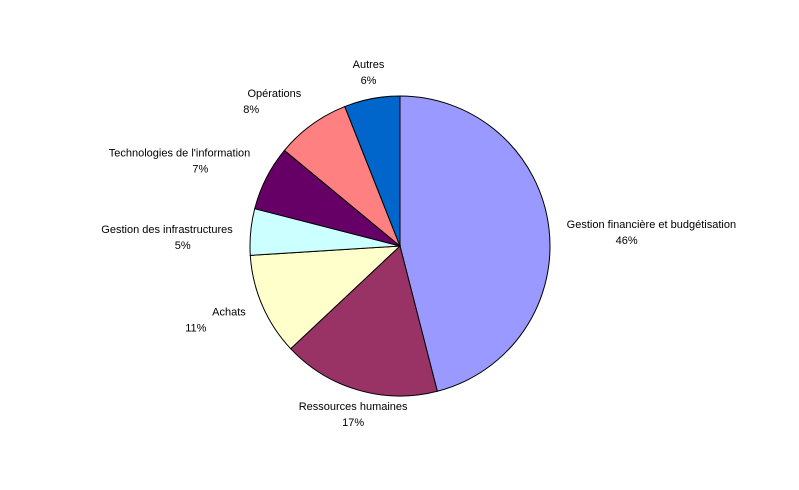  What do you see at coordinates (229, 313) in the screenshot?
I see `slice-label: Achats` at bounding box center [229, 313].